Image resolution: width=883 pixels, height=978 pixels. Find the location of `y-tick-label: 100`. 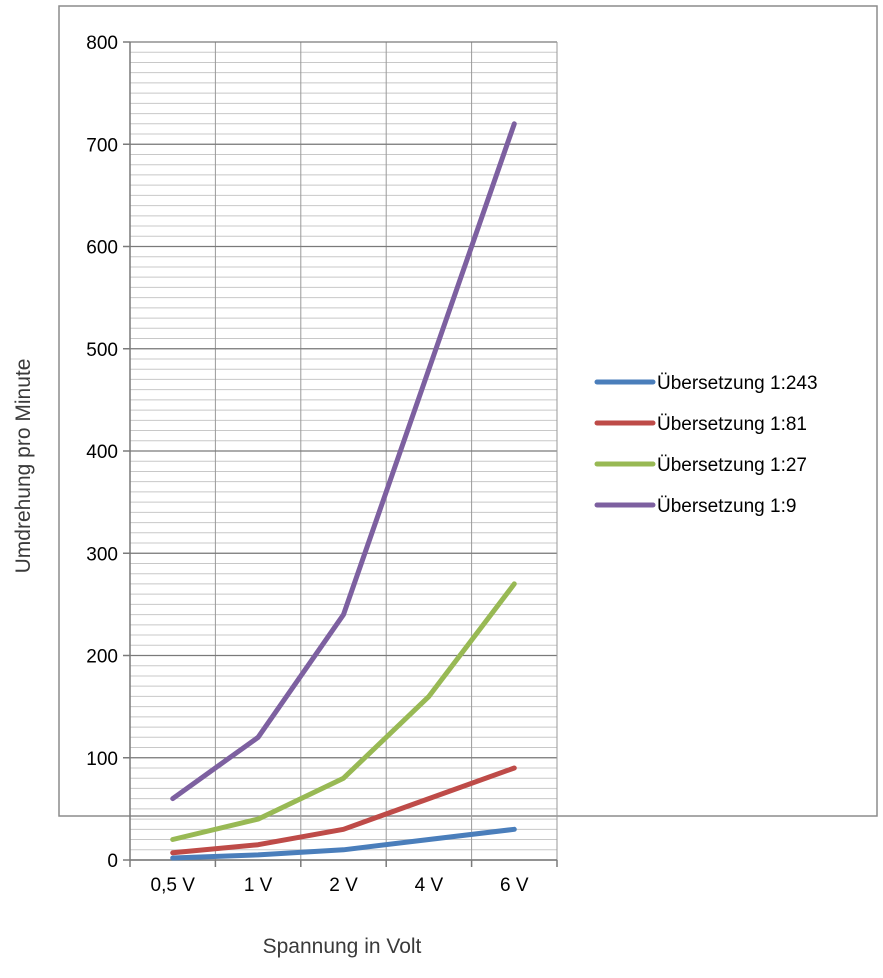

y-tick-label: 100 is located at coordinates (102, 759).